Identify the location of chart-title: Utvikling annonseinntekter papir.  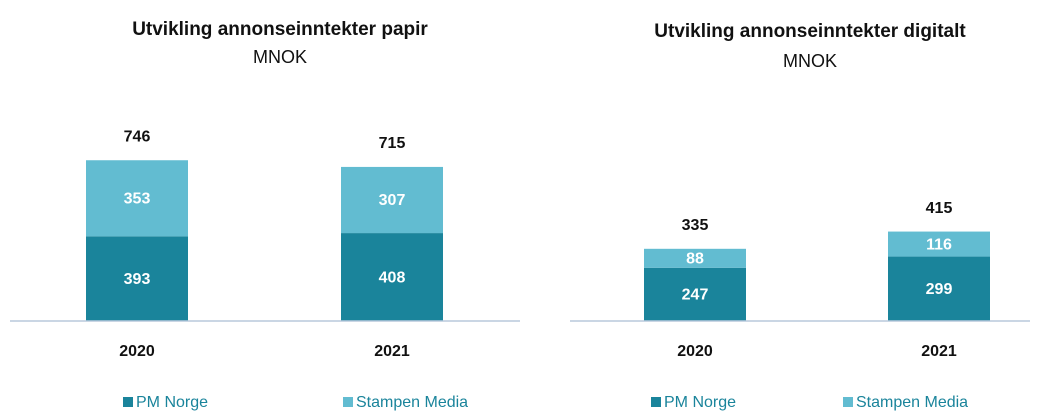
(280, 29).